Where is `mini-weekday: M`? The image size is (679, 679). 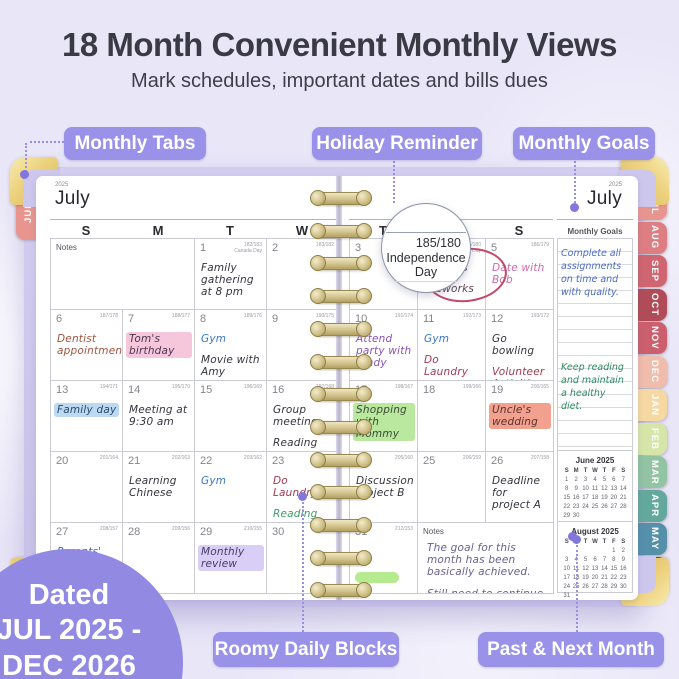 mini-weekday: M is located at coordinates (576, 471).